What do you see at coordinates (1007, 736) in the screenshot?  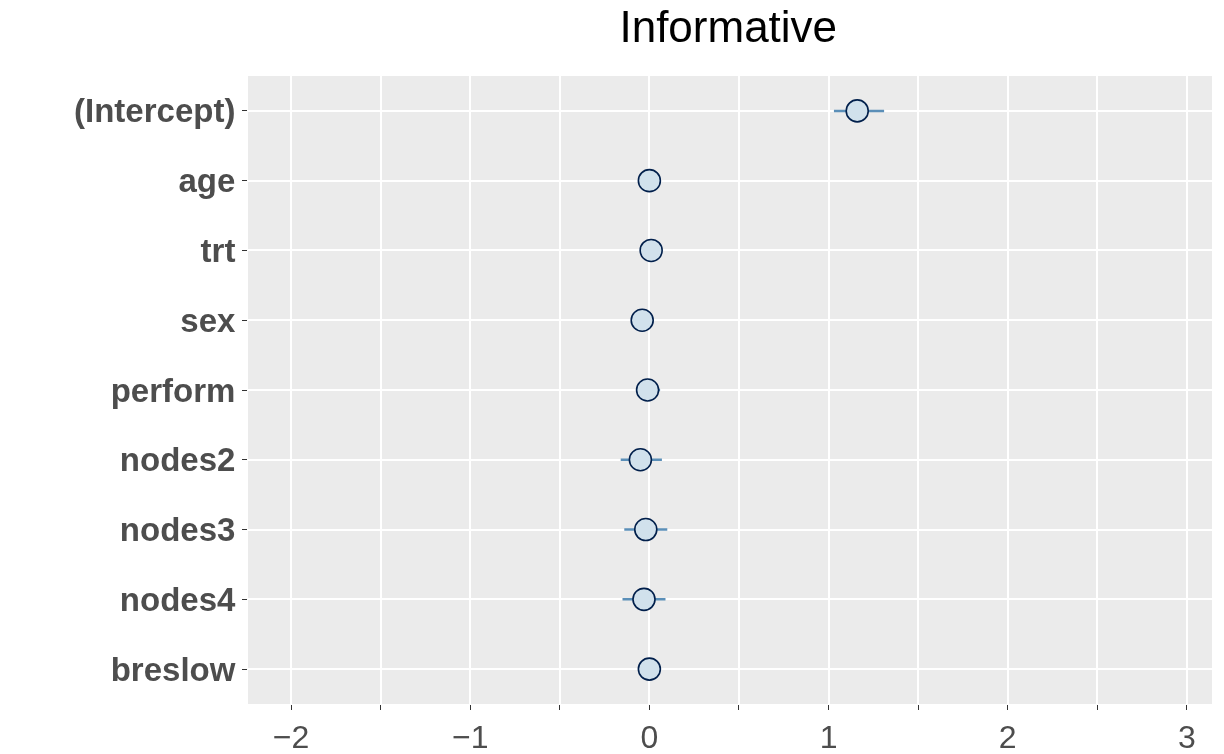 I see `x-tick-label: 2` at bounding box center [1007, 736].